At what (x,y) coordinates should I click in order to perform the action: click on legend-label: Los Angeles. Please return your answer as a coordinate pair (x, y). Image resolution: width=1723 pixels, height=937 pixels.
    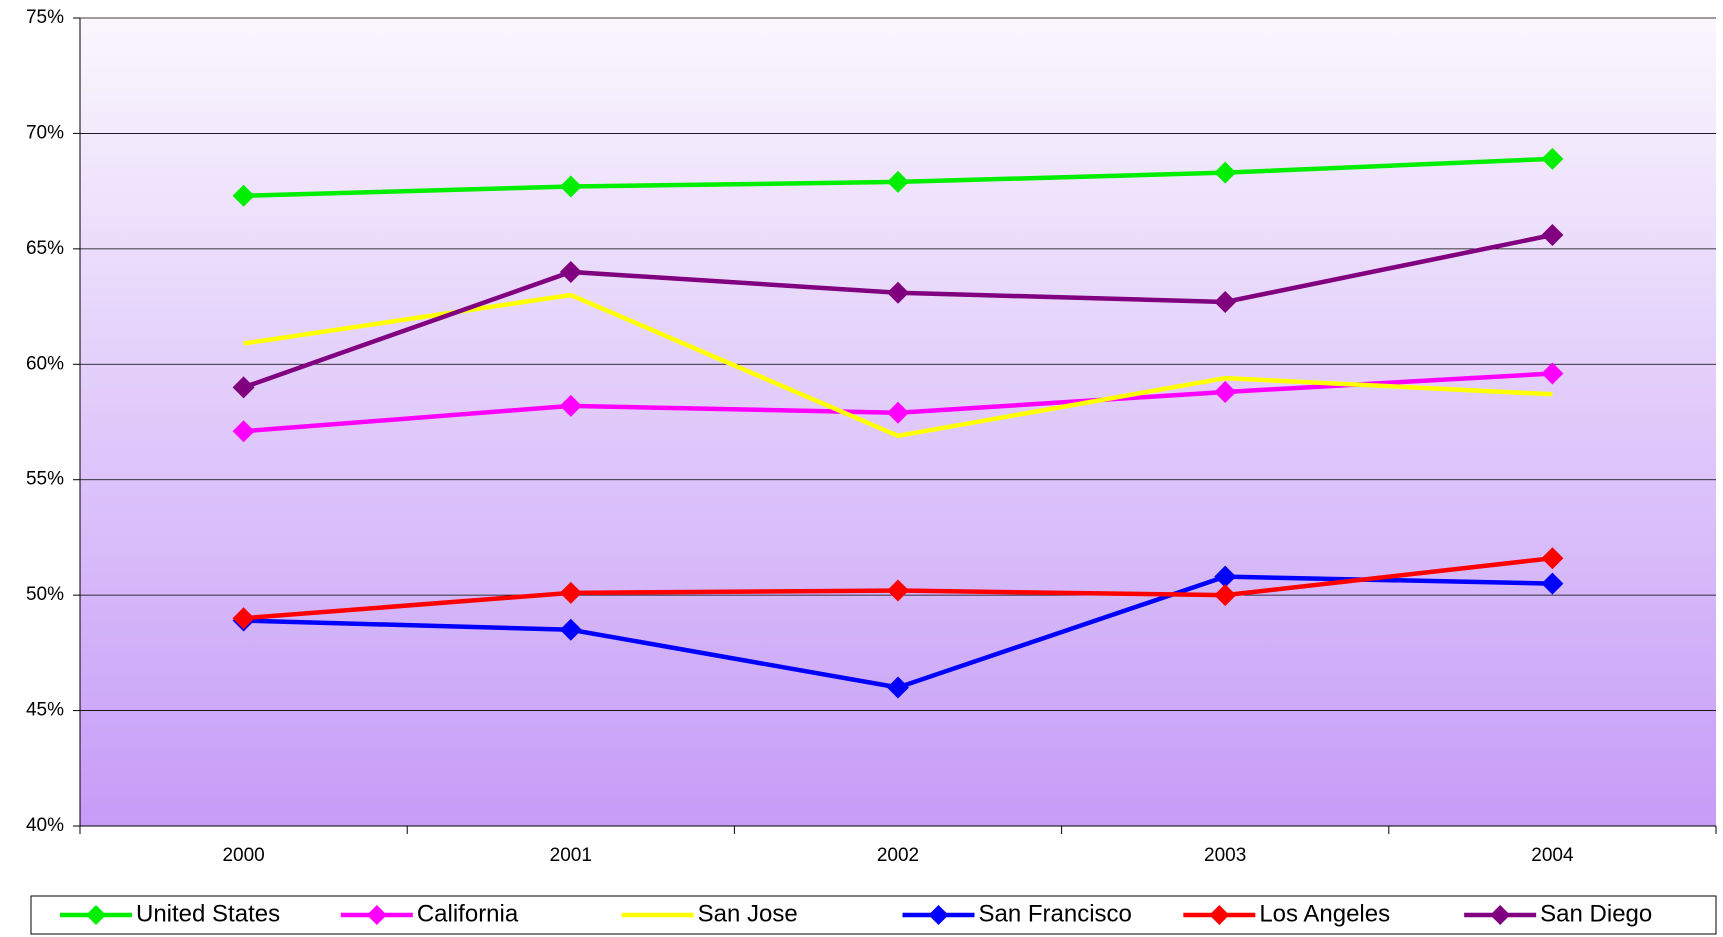
    Looking at the image, I should click on (1324, 913).